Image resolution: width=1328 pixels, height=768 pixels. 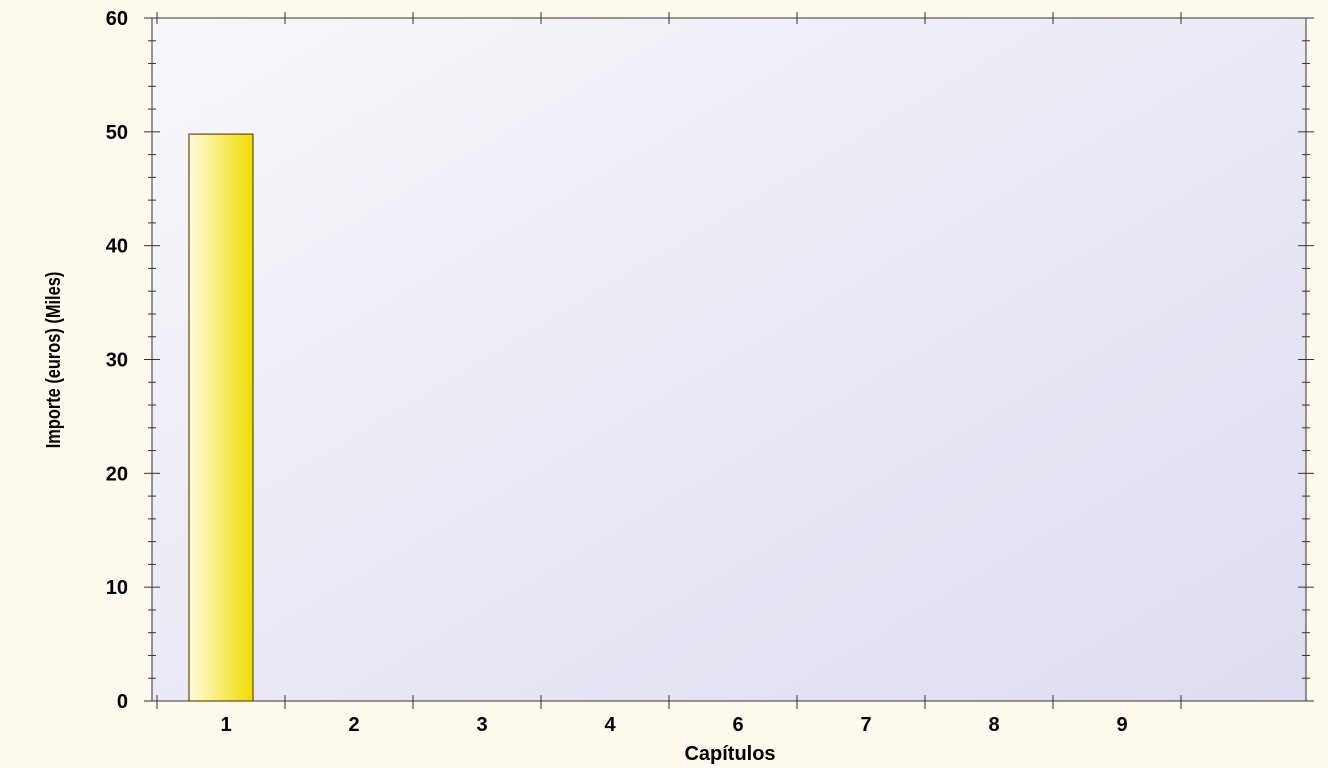 I want to click on x-axis-top, so click(x=669, y=18).